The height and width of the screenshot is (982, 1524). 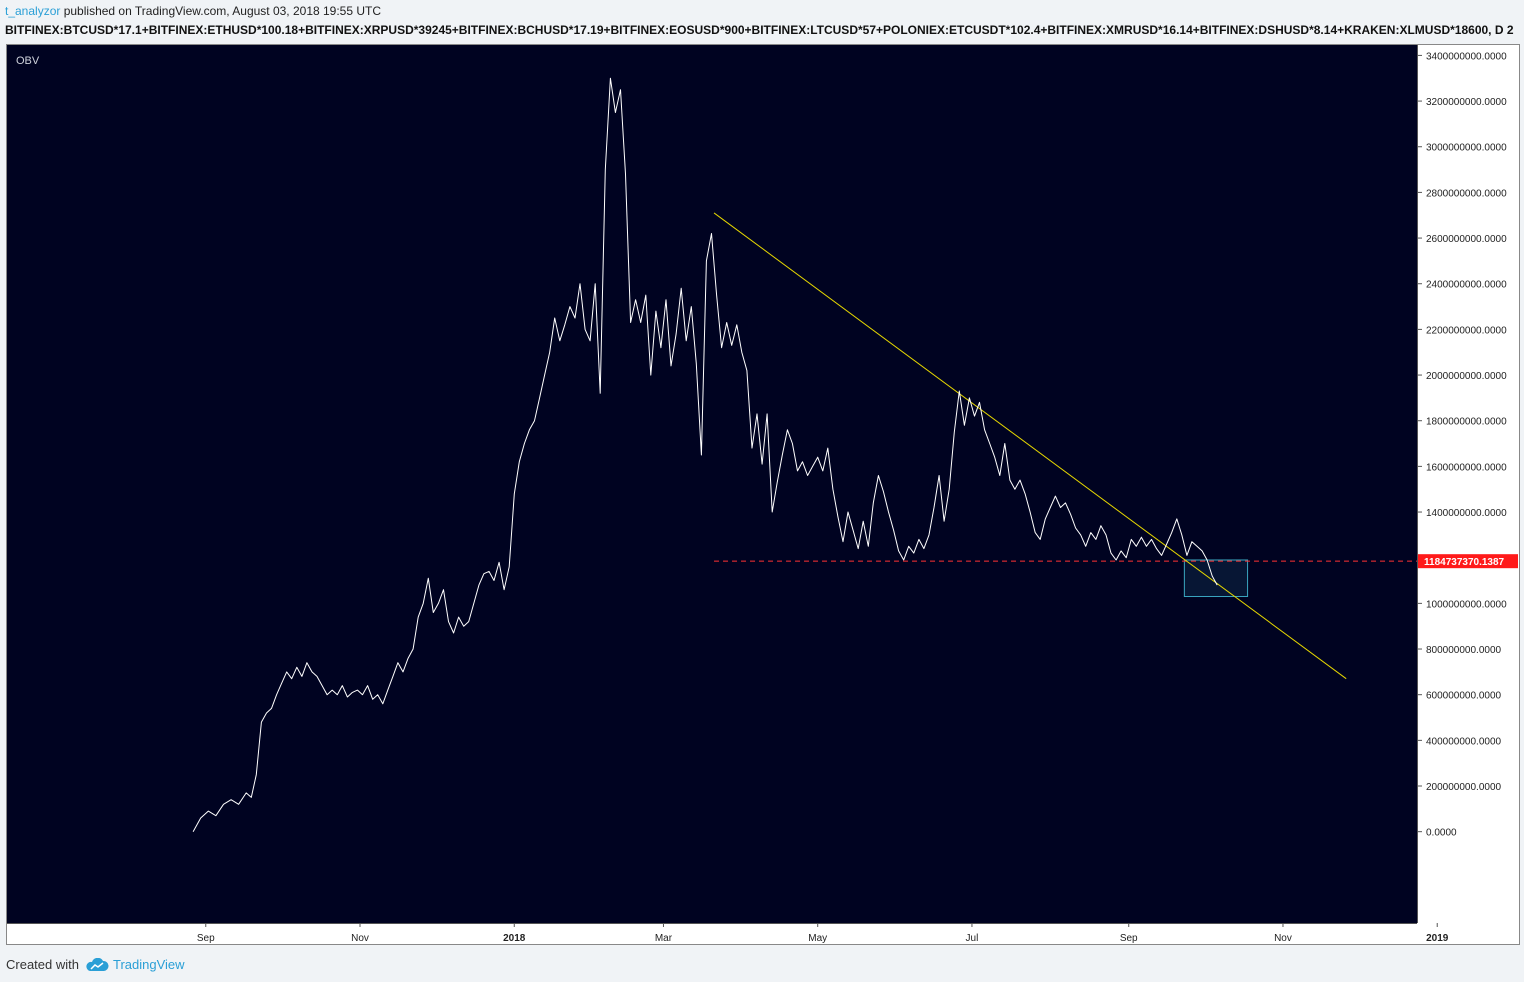 I want to click on current-value-label: 1184737370.1387, so click(x=1464, y=562).